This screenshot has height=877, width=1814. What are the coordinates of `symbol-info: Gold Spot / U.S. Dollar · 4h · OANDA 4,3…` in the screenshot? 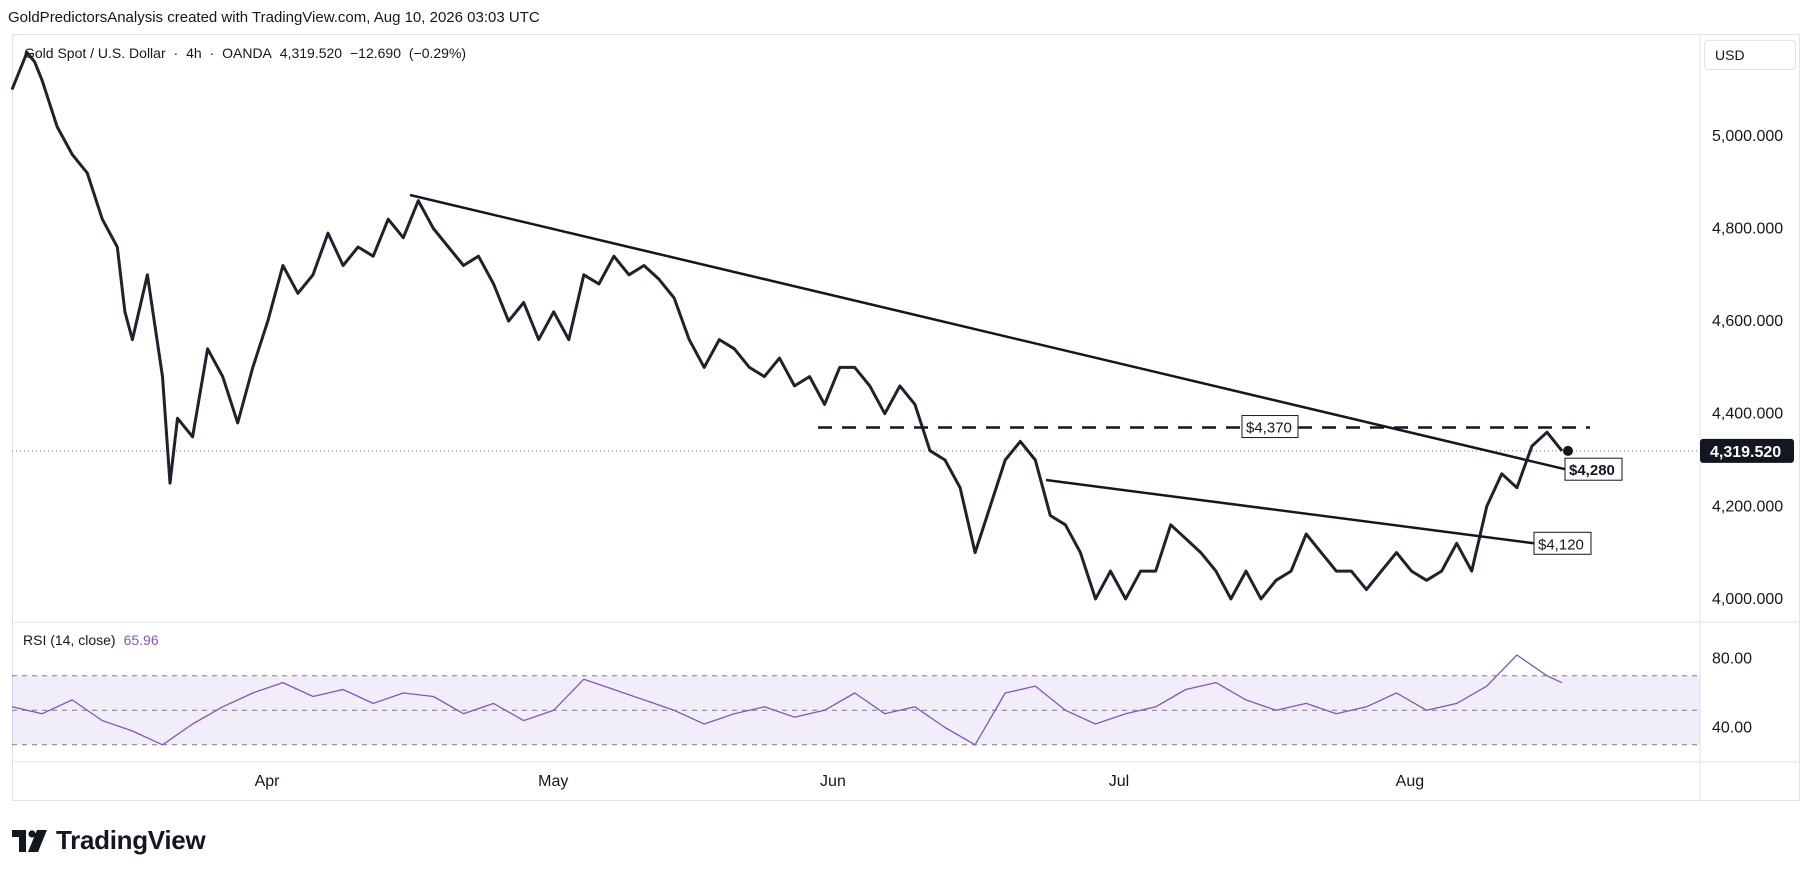 It's located at (247, 53).